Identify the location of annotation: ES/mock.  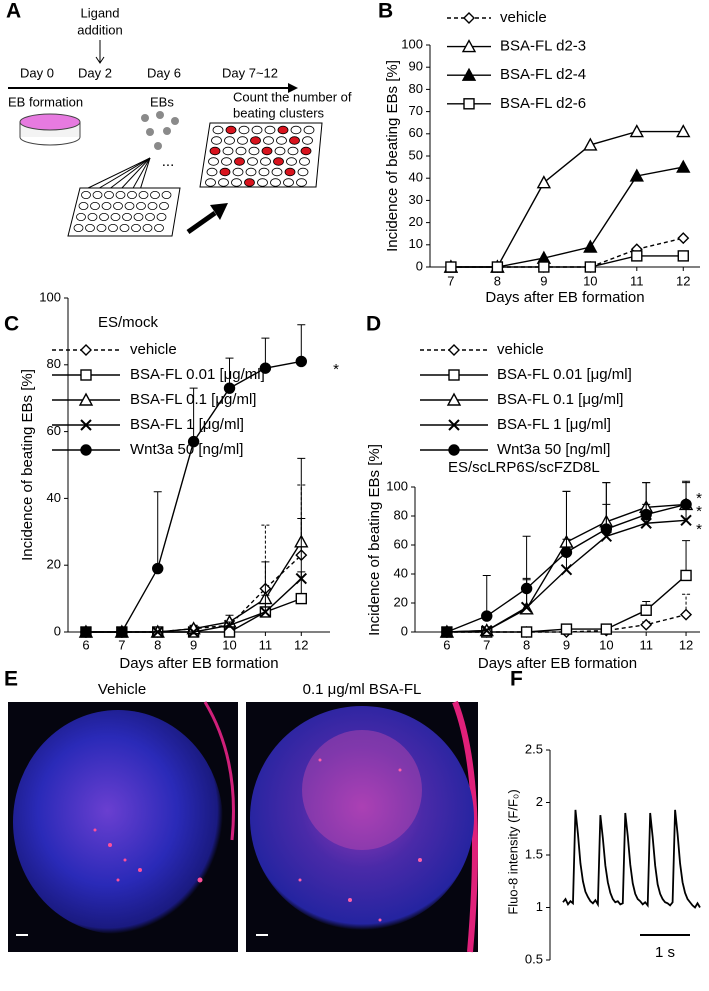
(128, 322).